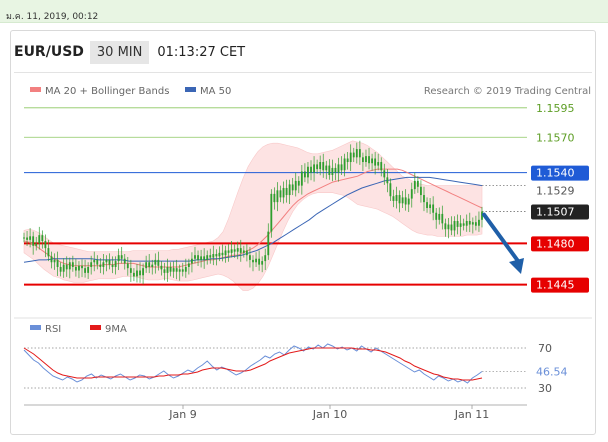  Describe the element at coordinates (555, 137) in the screenshot. I see `level-tag-1.1570: 1.1570` at that location.